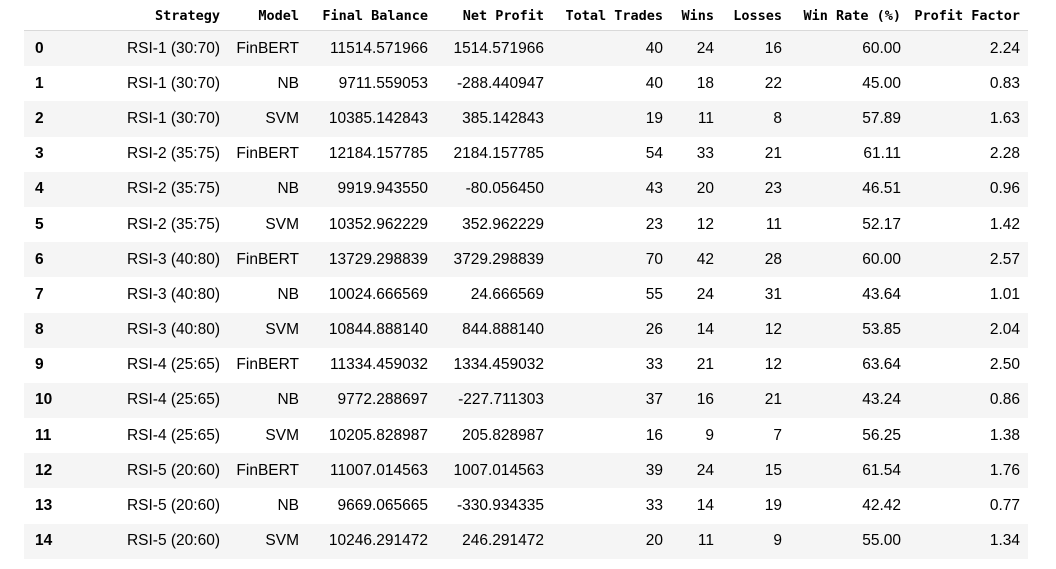 This screenshot has height=569, width=1056. I want to click on cell-final-balance: 9772.288697, so click(382, 400).